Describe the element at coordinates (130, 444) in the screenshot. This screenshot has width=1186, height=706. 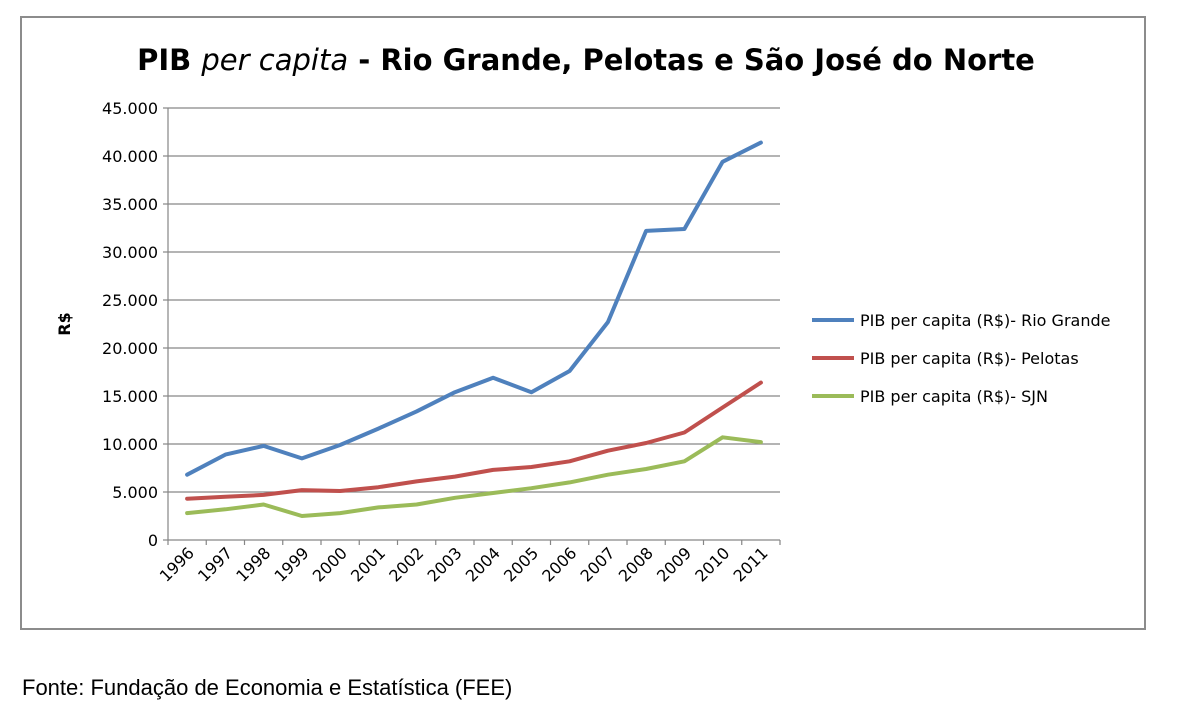
I see `y-tick-label: 10.000` at that location.